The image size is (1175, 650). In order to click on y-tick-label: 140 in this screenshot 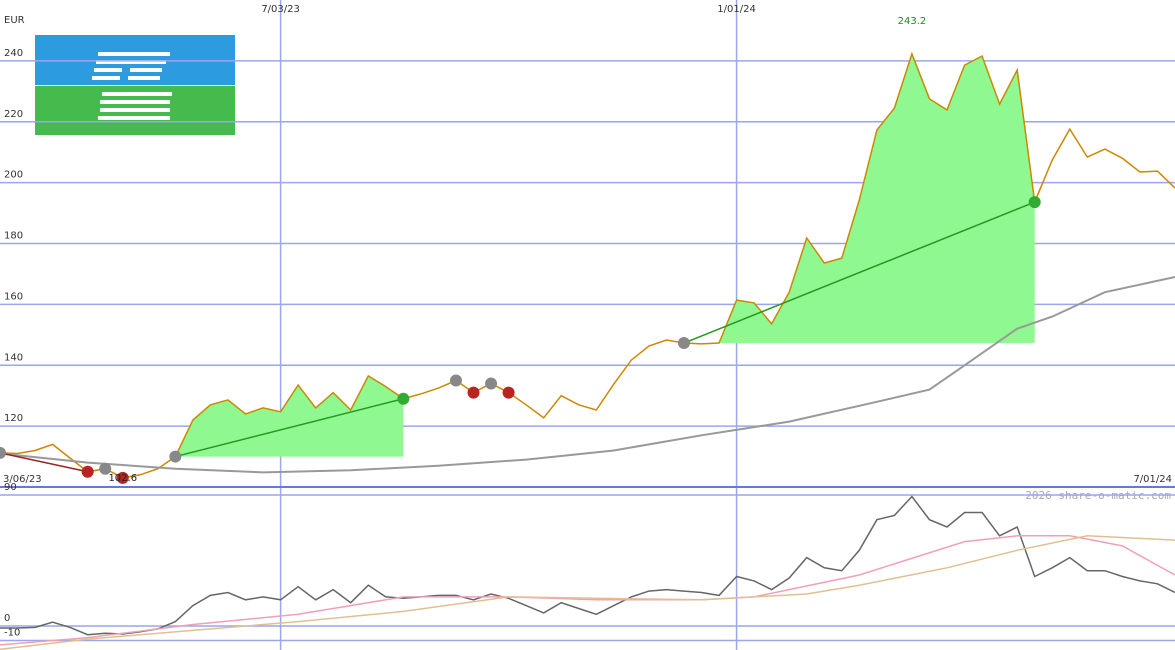, I will do `click(13, 357)`.